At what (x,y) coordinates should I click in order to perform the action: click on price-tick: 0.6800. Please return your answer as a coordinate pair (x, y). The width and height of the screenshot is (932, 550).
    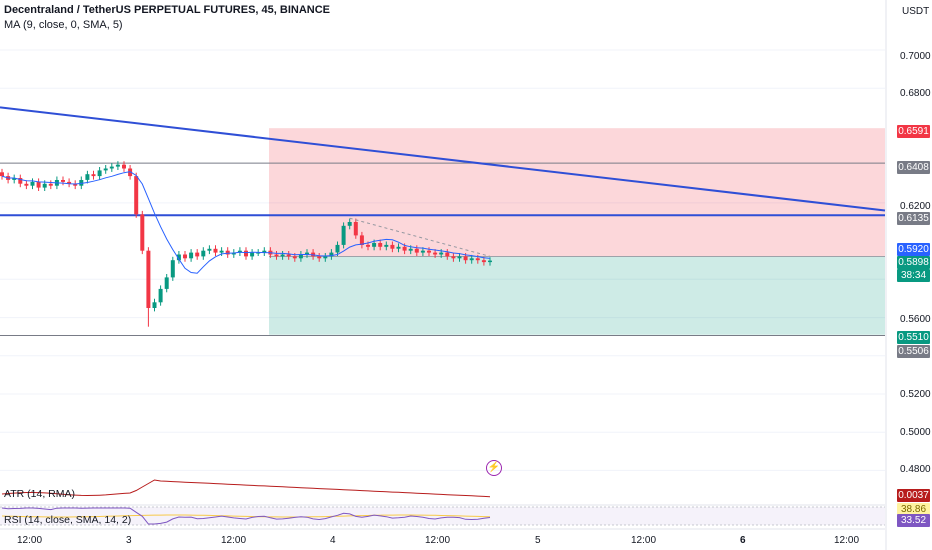
    Looking at the image, I should click on (915, 93).